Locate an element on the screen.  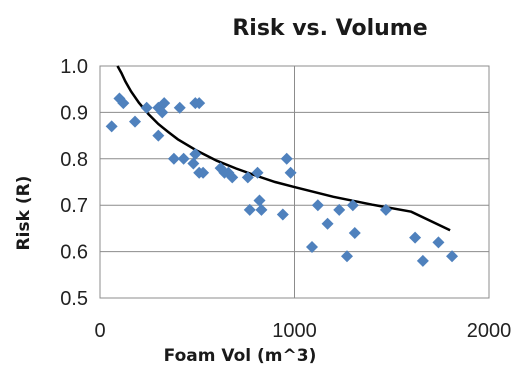
y-tick-label: 0.6 is located at coordinates (74, 253).